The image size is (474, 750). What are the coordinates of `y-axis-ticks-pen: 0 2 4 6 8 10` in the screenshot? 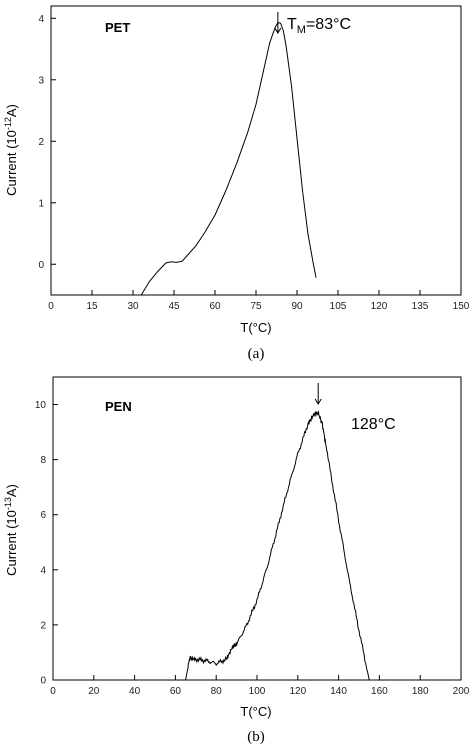 It's located at (46, 543).